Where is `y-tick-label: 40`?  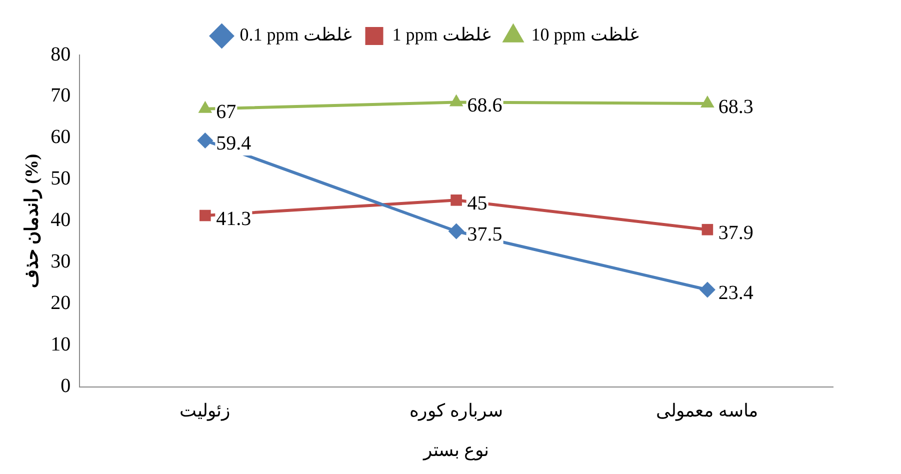 y-tick-label: 40 is located at coordinates (60, 220).